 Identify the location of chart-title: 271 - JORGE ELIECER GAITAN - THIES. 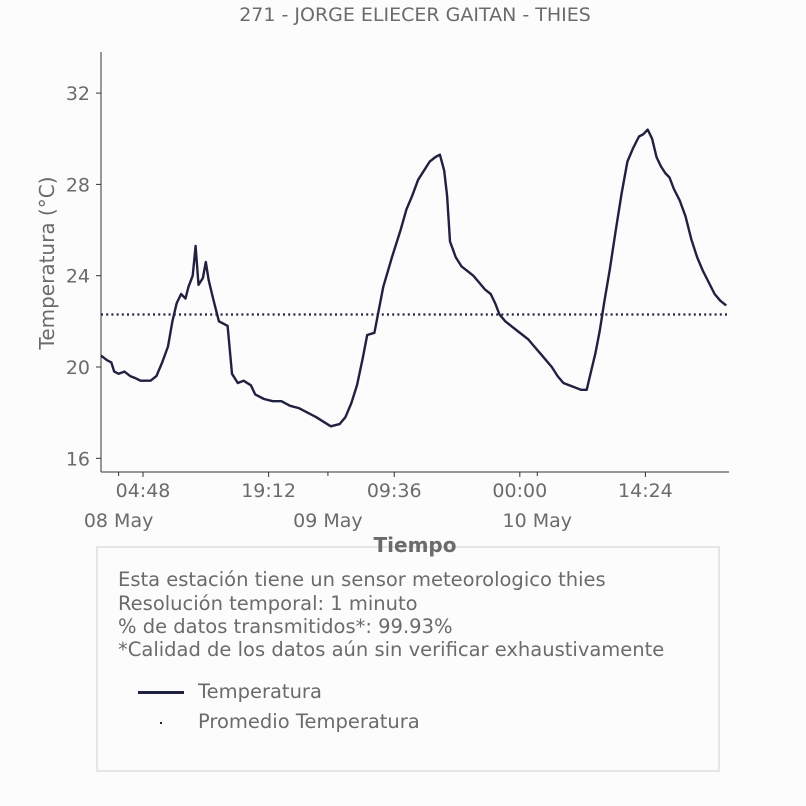
(415, 15).